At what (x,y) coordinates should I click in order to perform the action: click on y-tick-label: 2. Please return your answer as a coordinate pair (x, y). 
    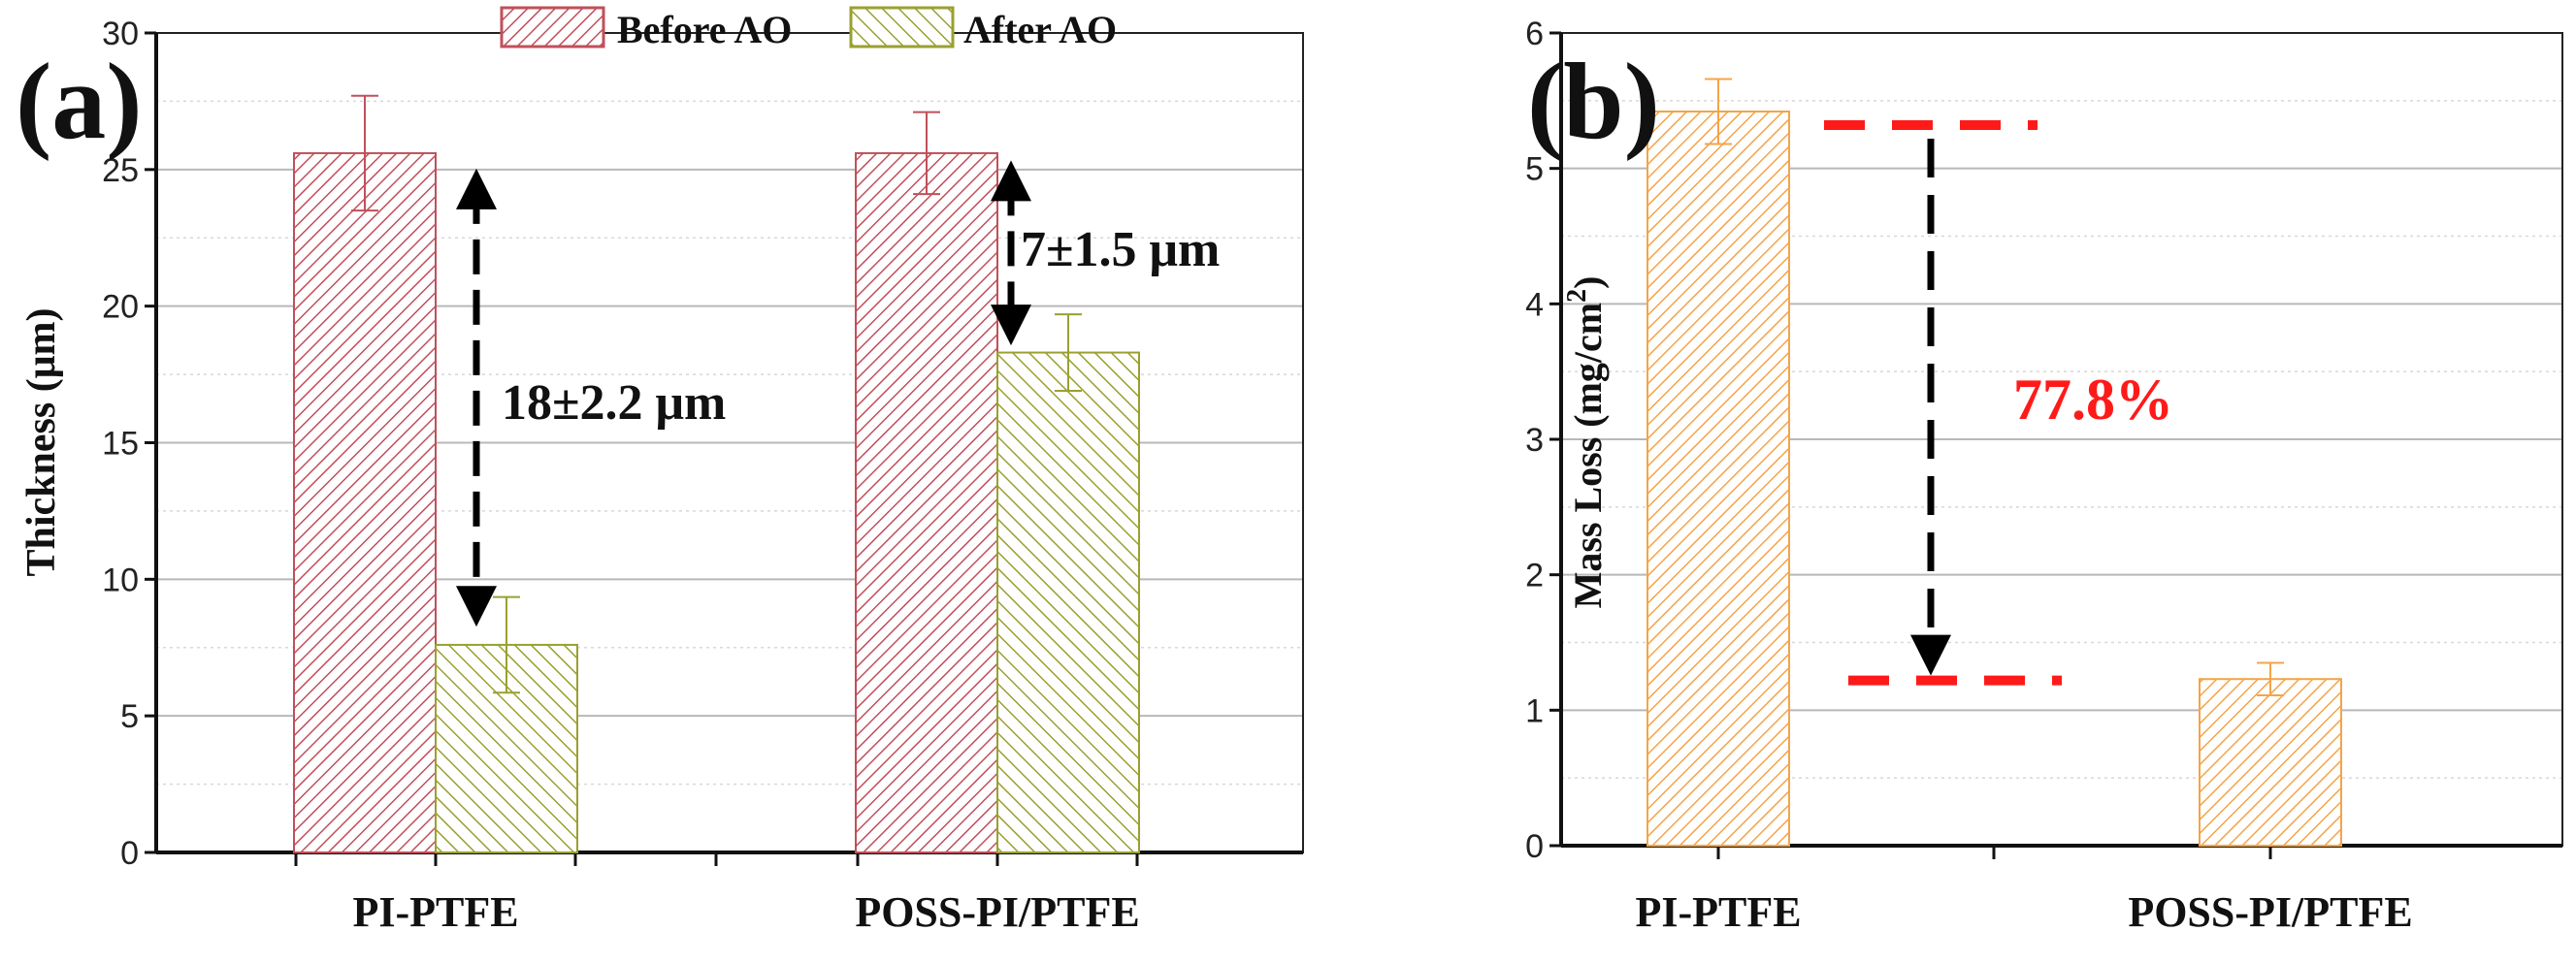
    Looking at the image, I should click on (1534, 576).